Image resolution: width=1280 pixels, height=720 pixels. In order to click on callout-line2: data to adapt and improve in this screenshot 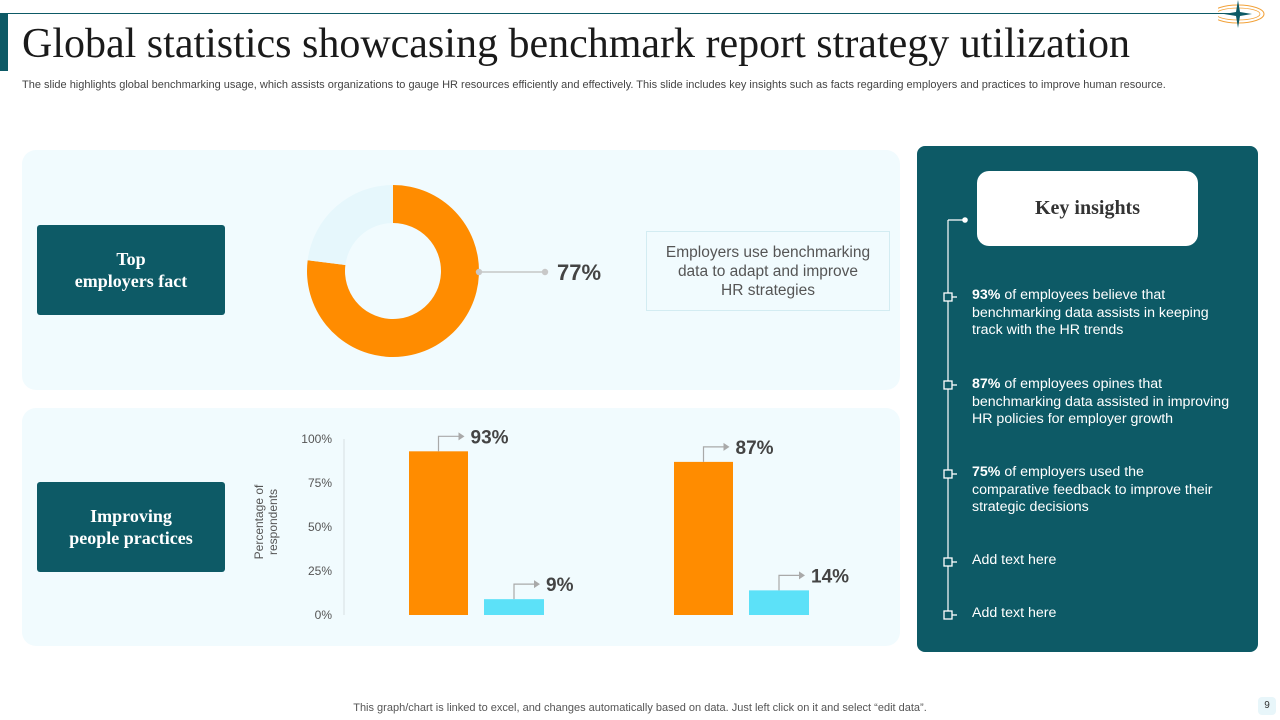, I will do `click(768, 271)`.